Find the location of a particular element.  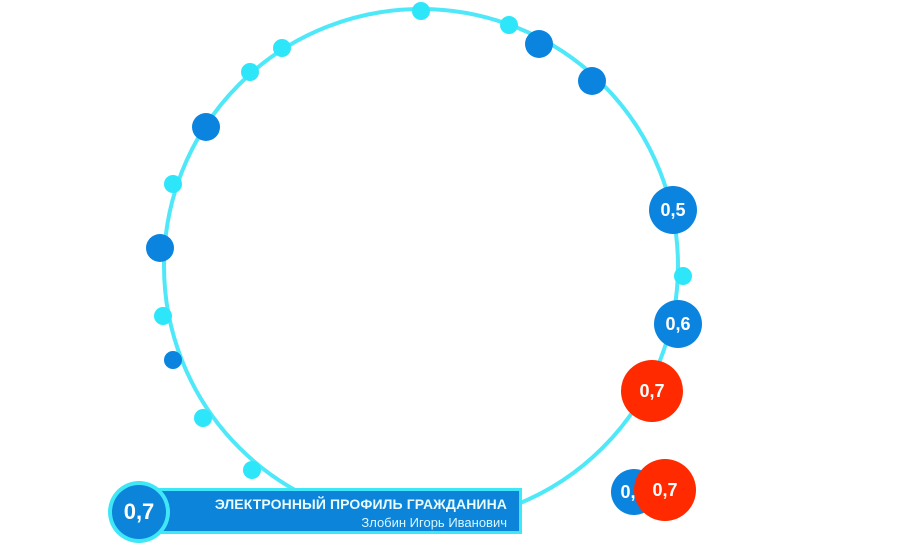

score-badge-blue: 0,5 is located at coordinates (673, 210).